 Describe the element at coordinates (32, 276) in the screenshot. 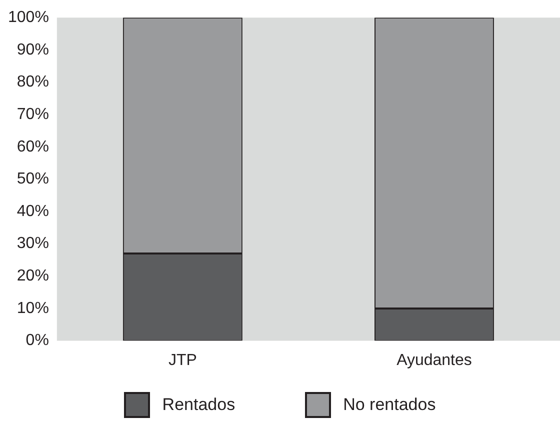

I see `y-tick-label: 20%` at that location.